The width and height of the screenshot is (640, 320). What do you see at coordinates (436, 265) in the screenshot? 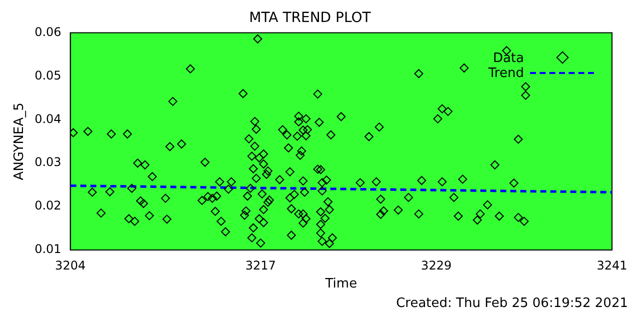
I see `x-tick-label: 3229` at bounding box center [436, 265].